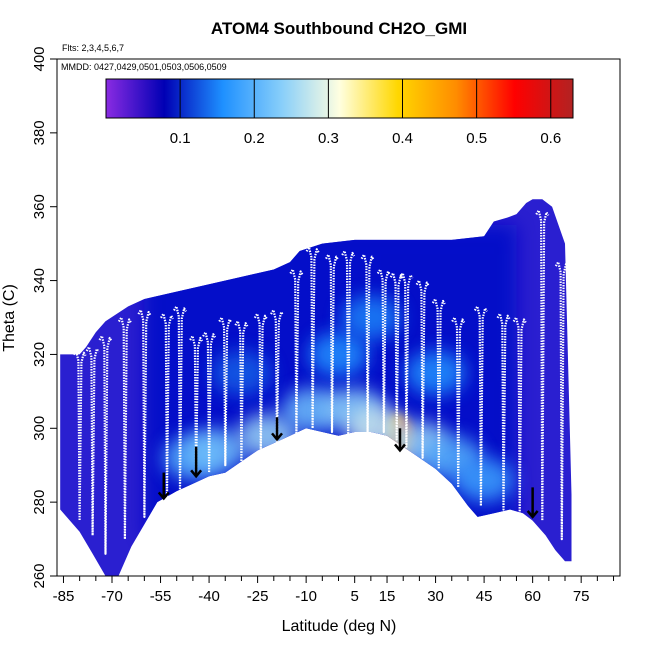 The image size is (650, 650). Describe the element at coordinates (9, 318) in the screenshot. I see `y-axis-label: Theta (C)` at that location.